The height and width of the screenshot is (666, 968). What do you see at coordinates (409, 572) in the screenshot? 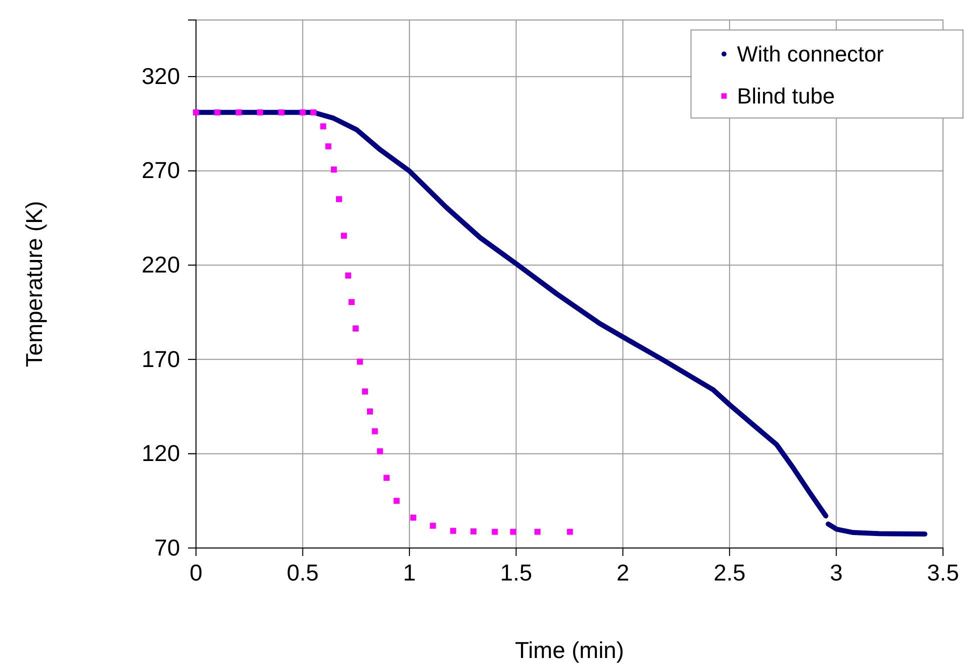
I see `x-tick-label: 1` at bounding box center [409, 572].